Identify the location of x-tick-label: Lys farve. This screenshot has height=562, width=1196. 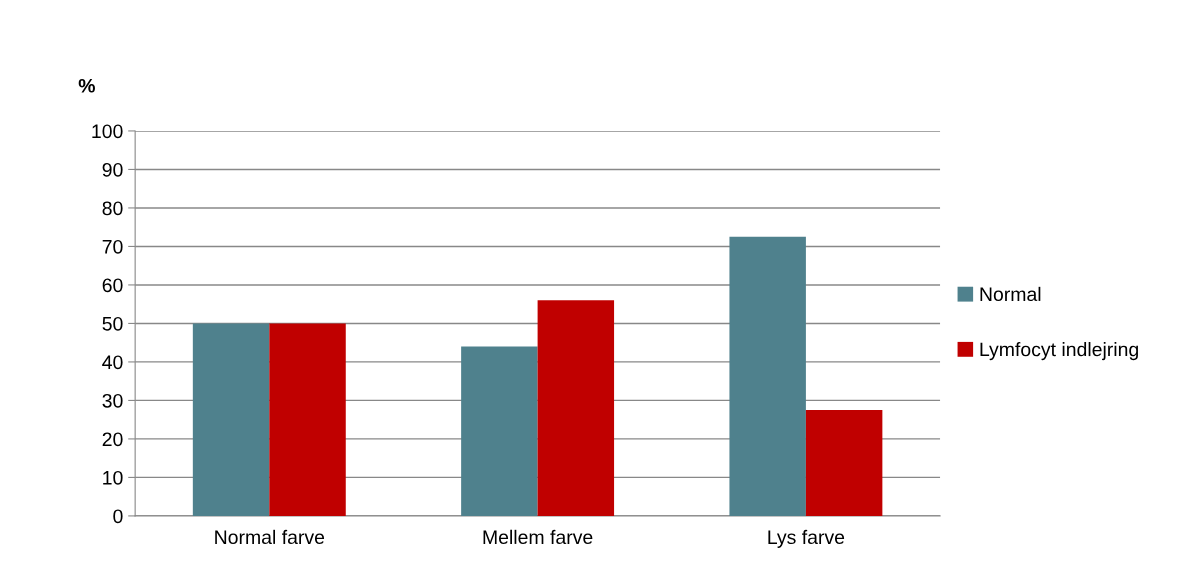
(806, 538).